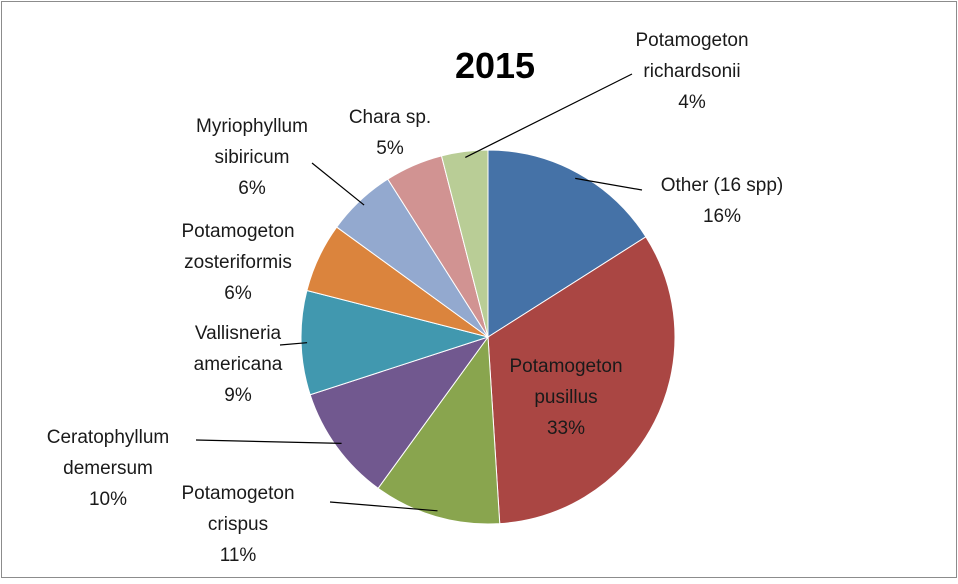 This screenshot has height=584, width=958. What do you see at coordinates (238, 524) in the screenshot?
I see `slice-label-line: crispus` at bounding box center [238, 524].